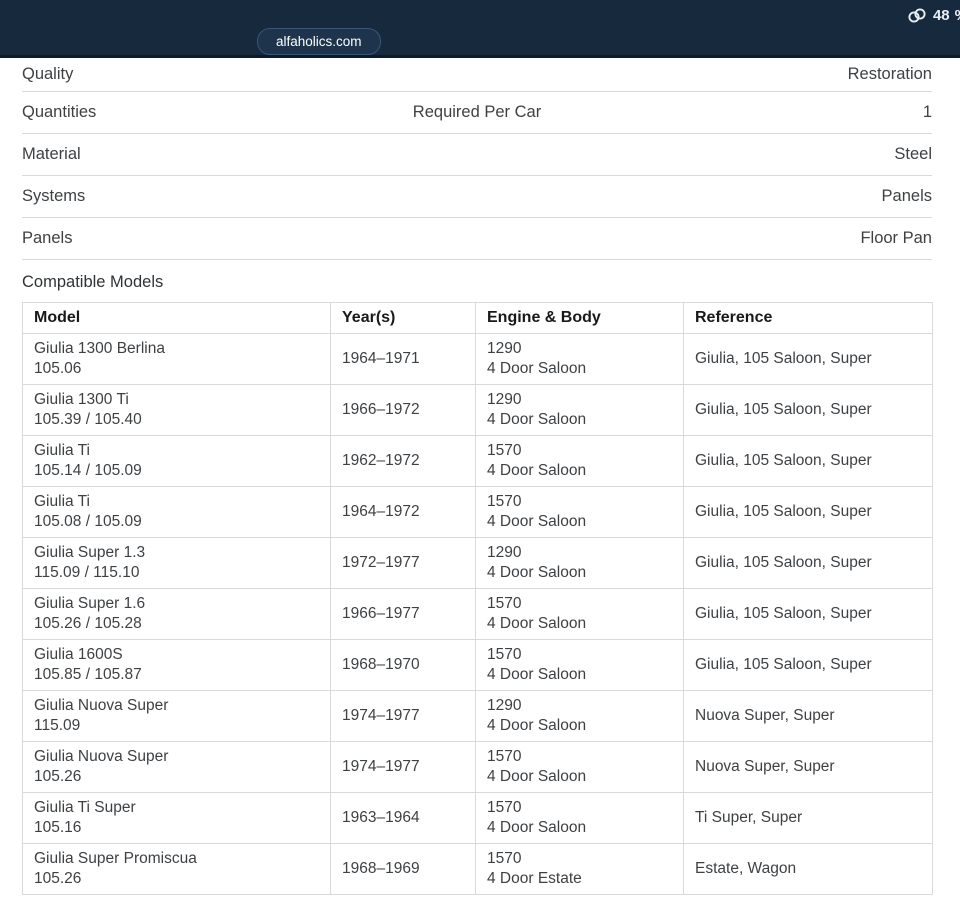 The image size is (960, 900). I want to click on model-name: Giulia Super Promiscua, so click(115, 858).